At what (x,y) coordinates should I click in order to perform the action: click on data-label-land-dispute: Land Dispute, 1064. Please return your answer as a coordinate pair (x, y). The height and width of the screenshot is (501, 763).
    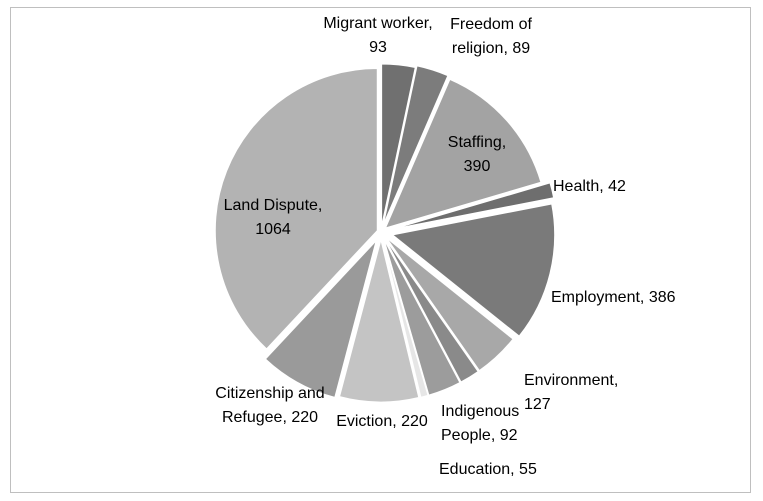
    Looking at the image, I should click on (273, 217).